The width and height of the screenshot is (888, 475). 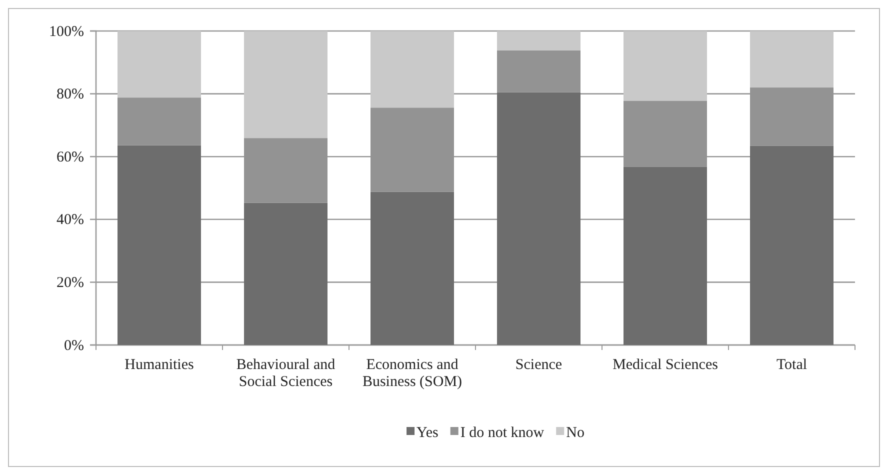 I want to click on y-tick-label: 100%, so click(x=66, y=32).